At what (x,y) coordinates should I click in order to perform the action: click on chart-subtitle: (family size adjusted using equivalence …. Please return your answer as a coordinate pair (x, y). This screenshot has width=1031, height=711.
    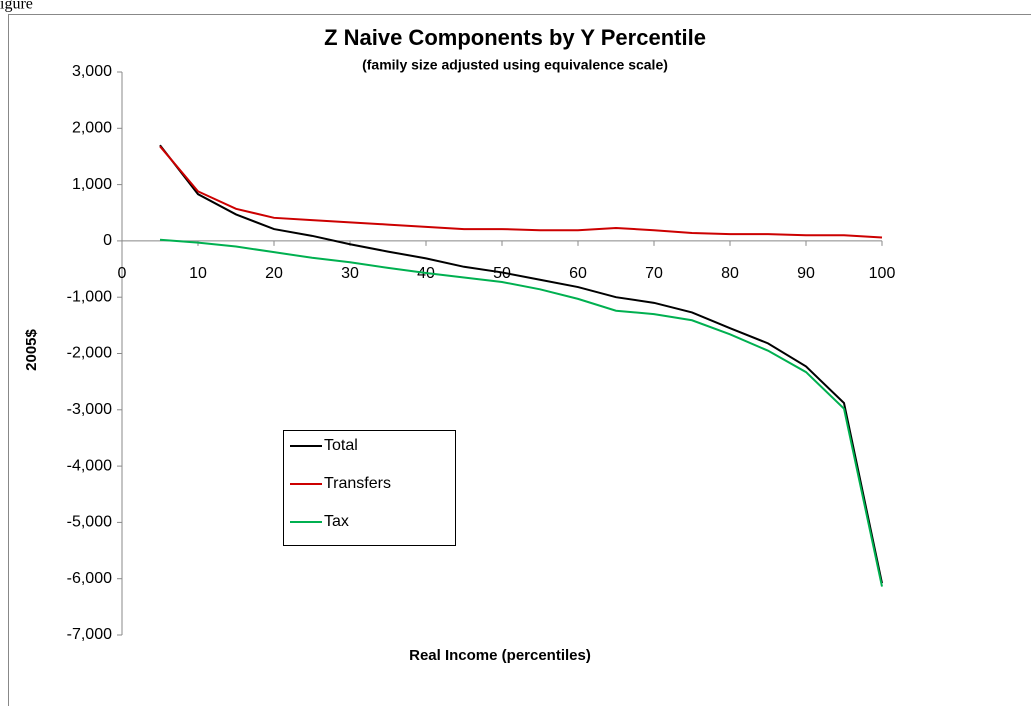
    Looking at the image, I should click on (515, 65).